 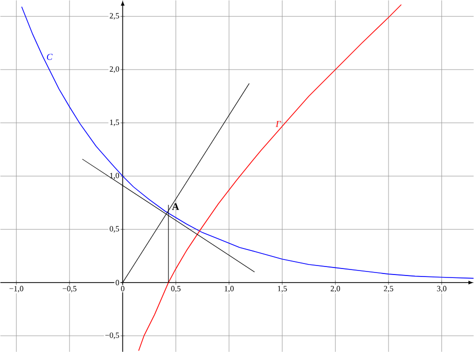 What do you see at coordinates (279, 123) in the screenshot?
I see `series-label: Γ` at bounding box center [279, 123].